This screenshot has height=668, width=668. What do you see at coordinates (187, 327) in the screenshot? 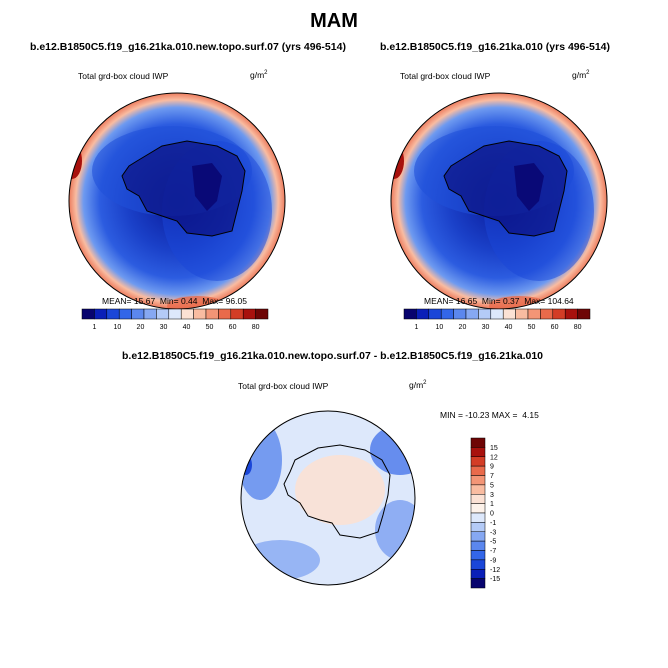
I see `left-colorbar-tick-label: 40` at bounding box center [187, 327].